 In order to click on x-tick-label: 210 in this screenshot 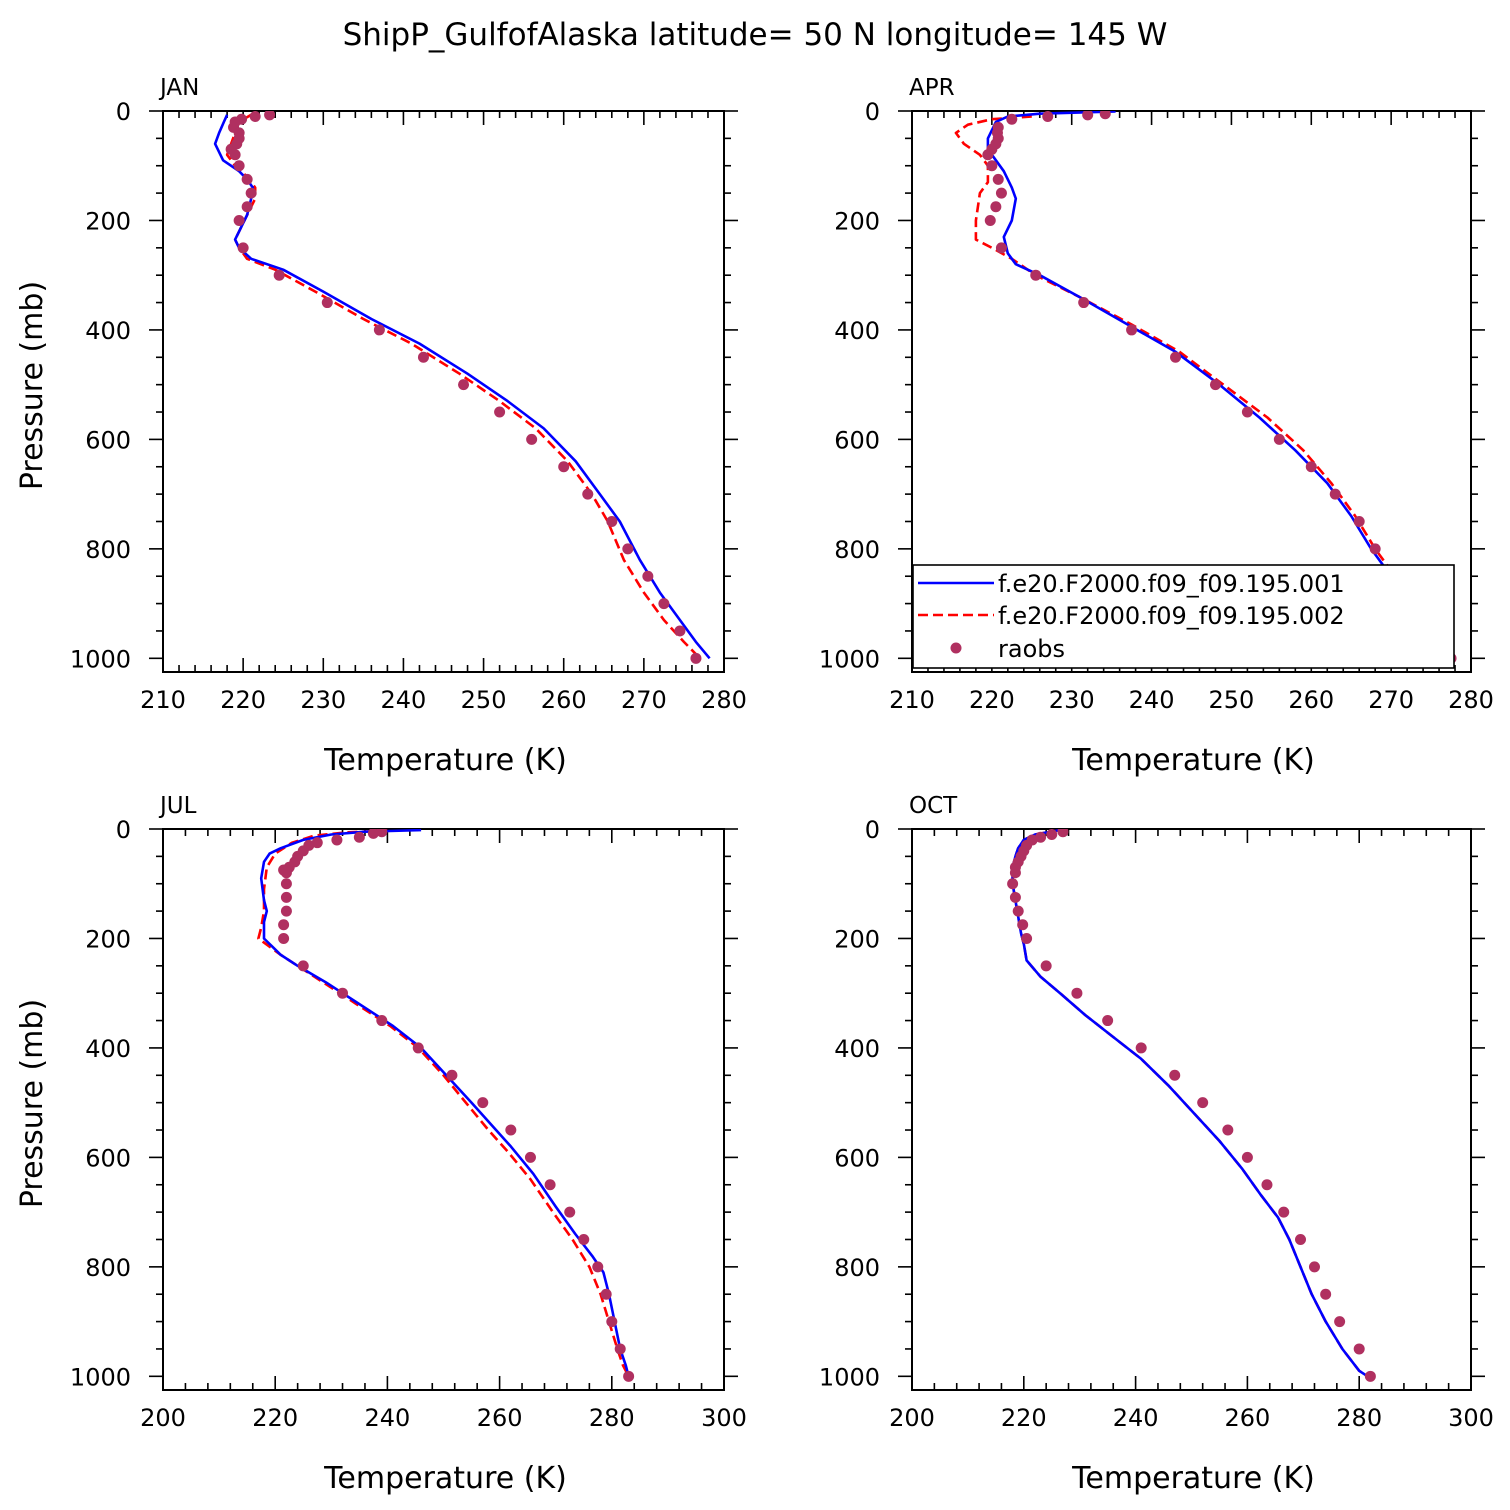, I will do `click(163, 700)`.